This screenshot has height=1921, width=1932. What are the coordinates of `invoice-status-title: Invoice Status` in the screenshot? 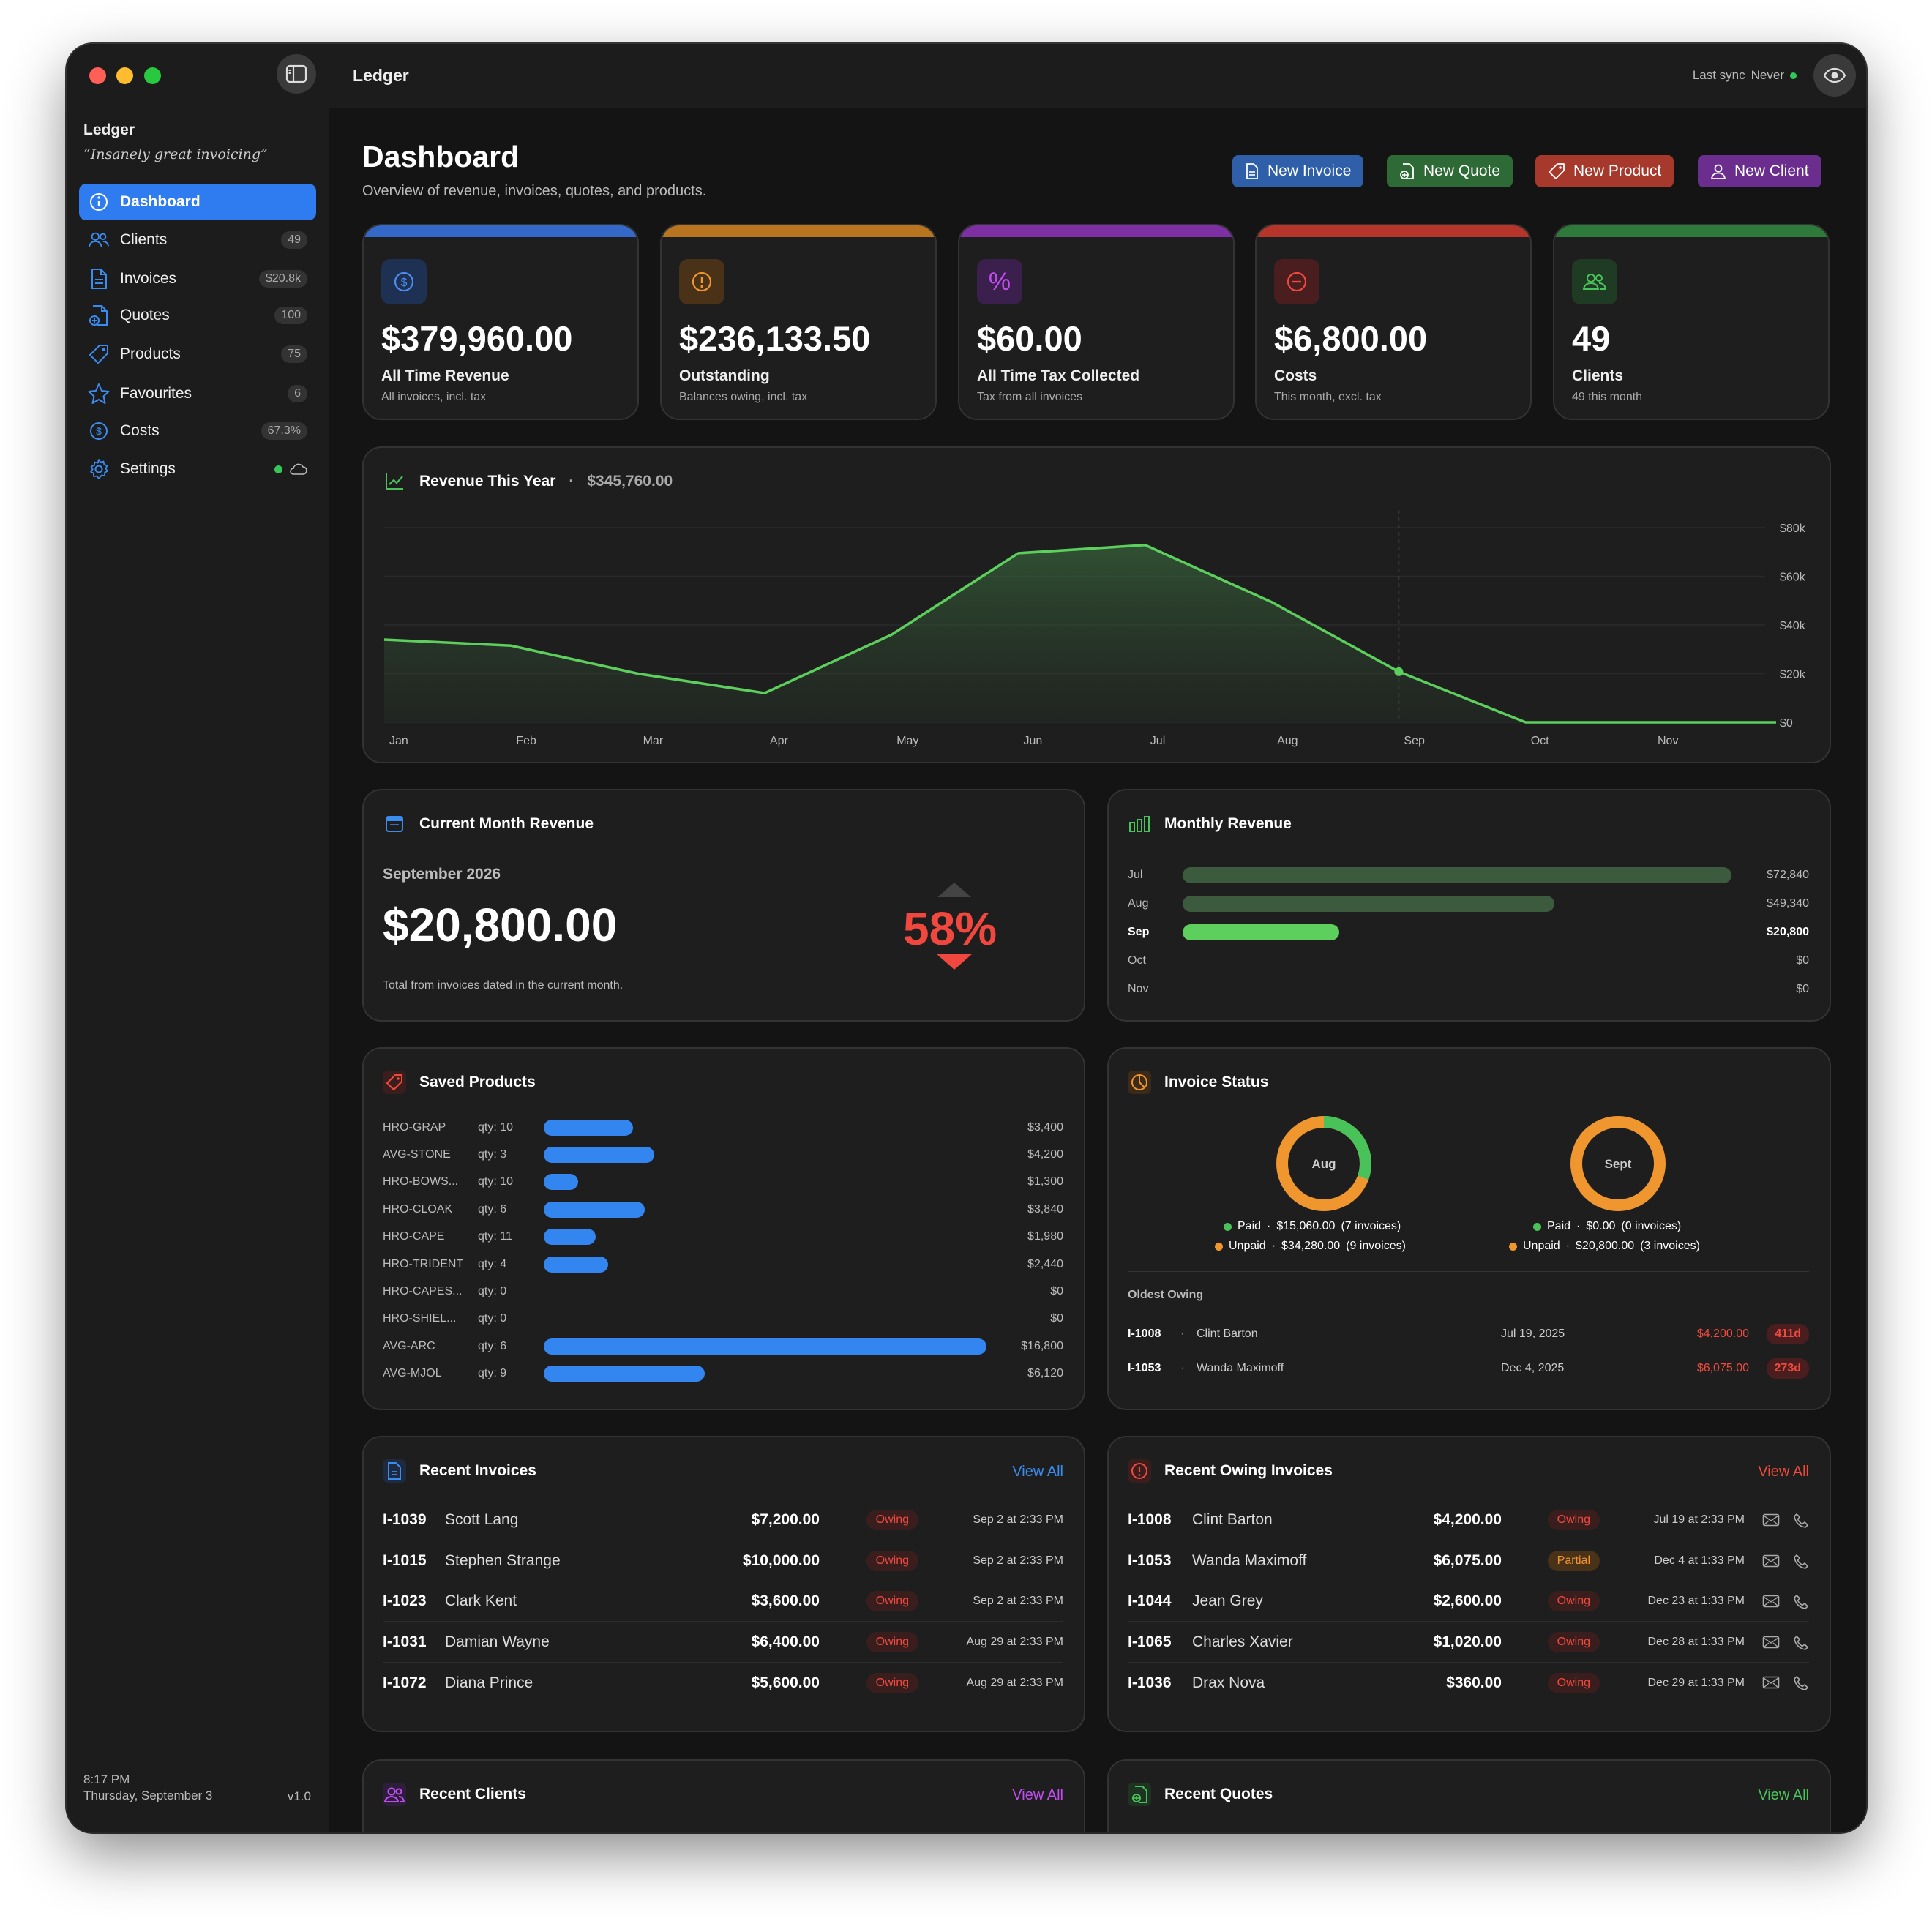 It's located at (1216, 1082).